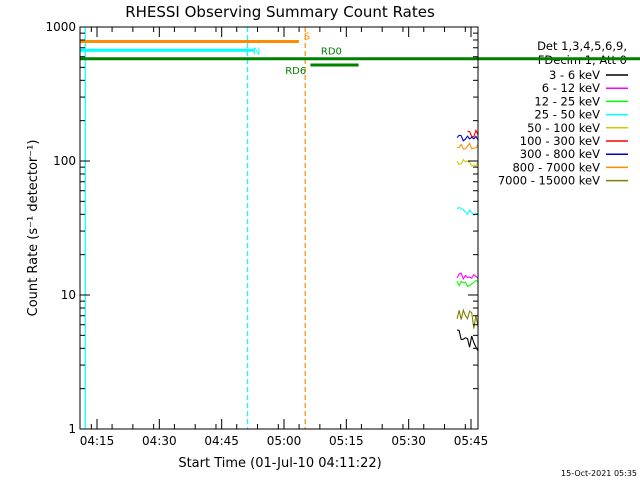  What do you see at coordinates (68, 295) in the screenshot?
I see `y-tick-label-2: 10` at bounding box center [68, 295].